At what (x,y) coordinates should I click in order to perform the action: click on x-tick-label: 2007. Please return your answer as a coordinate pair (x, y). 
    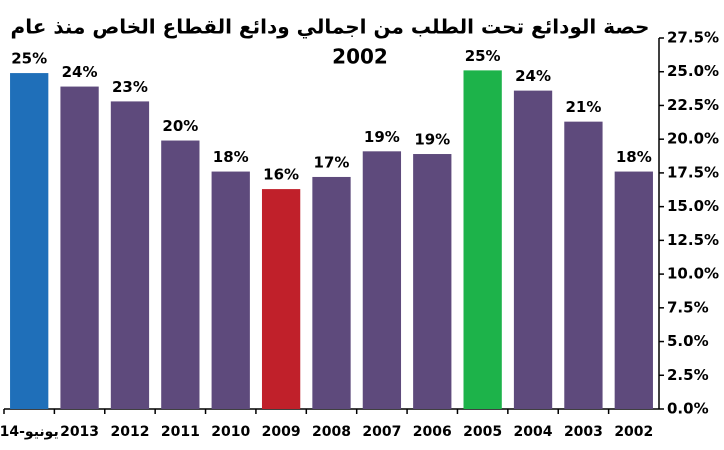
    Looking at the image, I should click on (381, 432).